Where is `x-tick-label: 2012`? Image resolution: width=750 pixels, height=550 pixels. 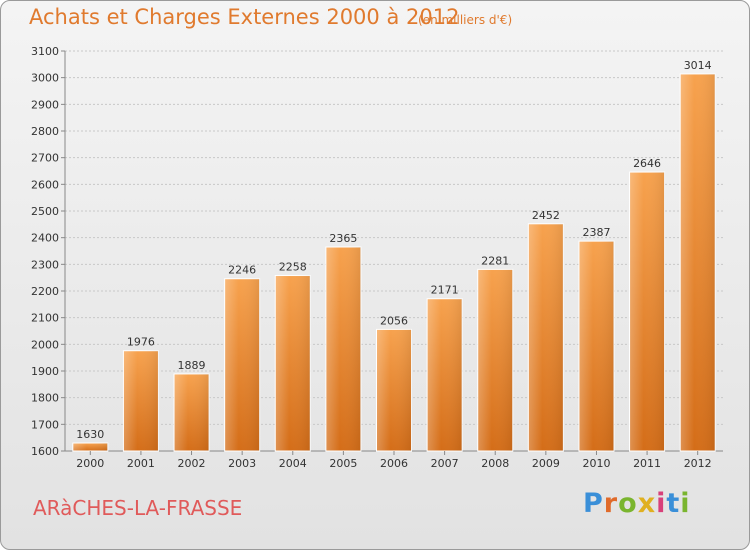 x-tick-label: 2012 is located at coordinates (698, 463).